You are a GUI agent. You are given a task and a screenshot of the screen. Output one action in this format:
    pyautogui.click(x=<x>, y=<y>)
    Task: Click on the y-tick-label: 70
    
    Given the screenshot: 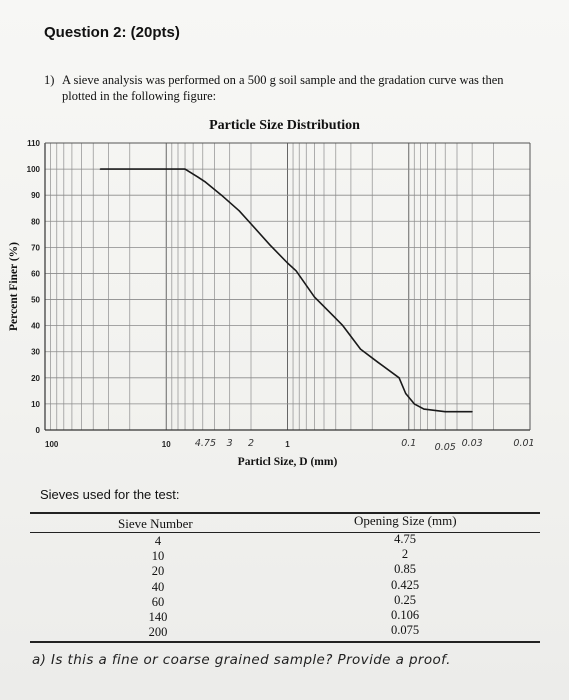 What is the action you would take?
    pyautogui.click(x=35, y=247)
    